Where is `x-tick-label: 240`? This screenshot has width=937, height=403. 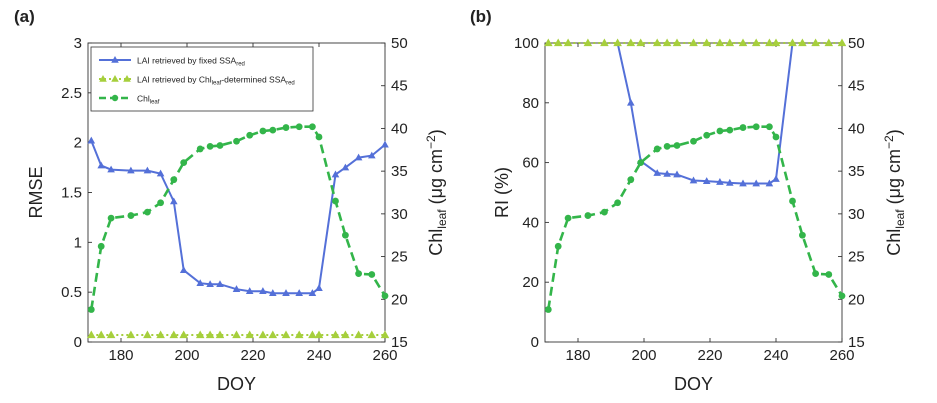
x-tick-label: 240 is located at coordinates (318, 355).